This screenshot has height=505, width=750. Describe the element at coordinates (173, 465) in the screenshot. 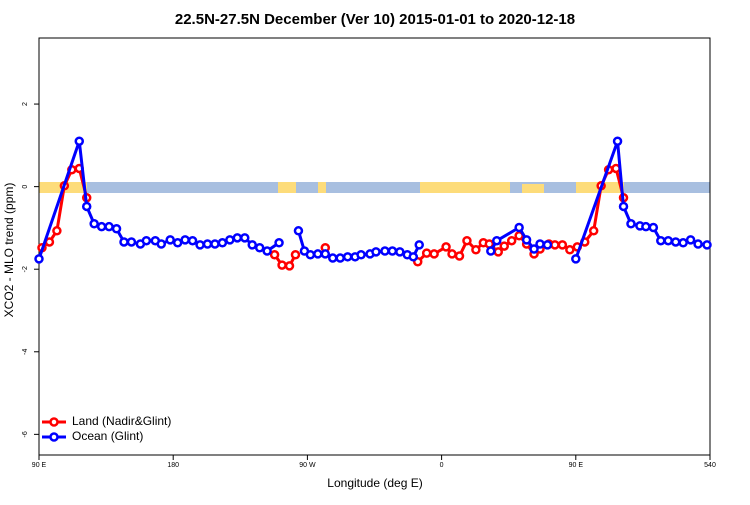

I see `x-tick-label: 180` at that location.